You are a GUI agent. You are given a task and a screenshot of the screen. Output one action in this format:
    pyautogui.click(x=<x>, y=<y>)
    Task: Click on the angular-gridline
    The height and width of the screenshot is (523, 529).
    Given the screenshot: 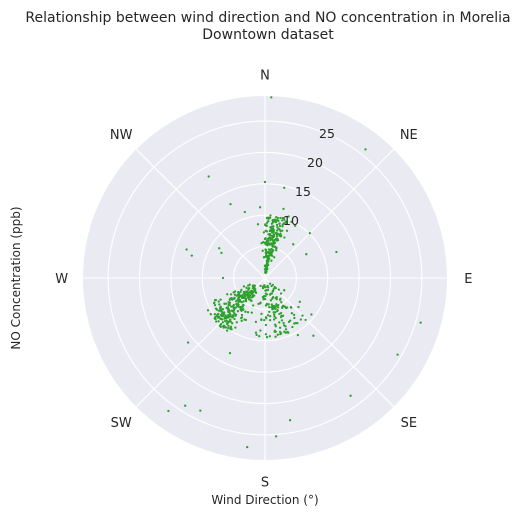 What is the action you would take?
    pyautogui.click(x=329, y=213)
    